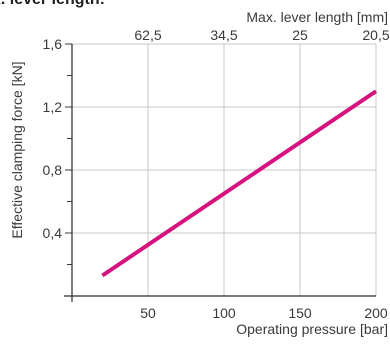 This screenshot has width=390, height=347. I want to click on y-tick-label-1: 0,8, so click(53, 170).